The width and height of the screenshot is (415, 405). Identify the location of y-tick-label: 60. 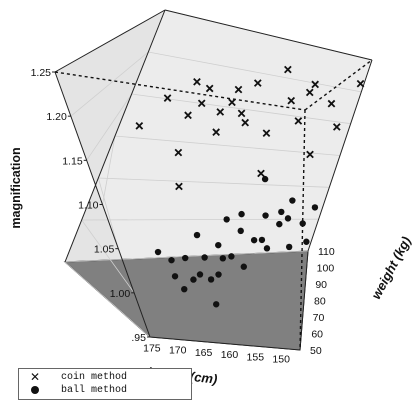
(317, 335).